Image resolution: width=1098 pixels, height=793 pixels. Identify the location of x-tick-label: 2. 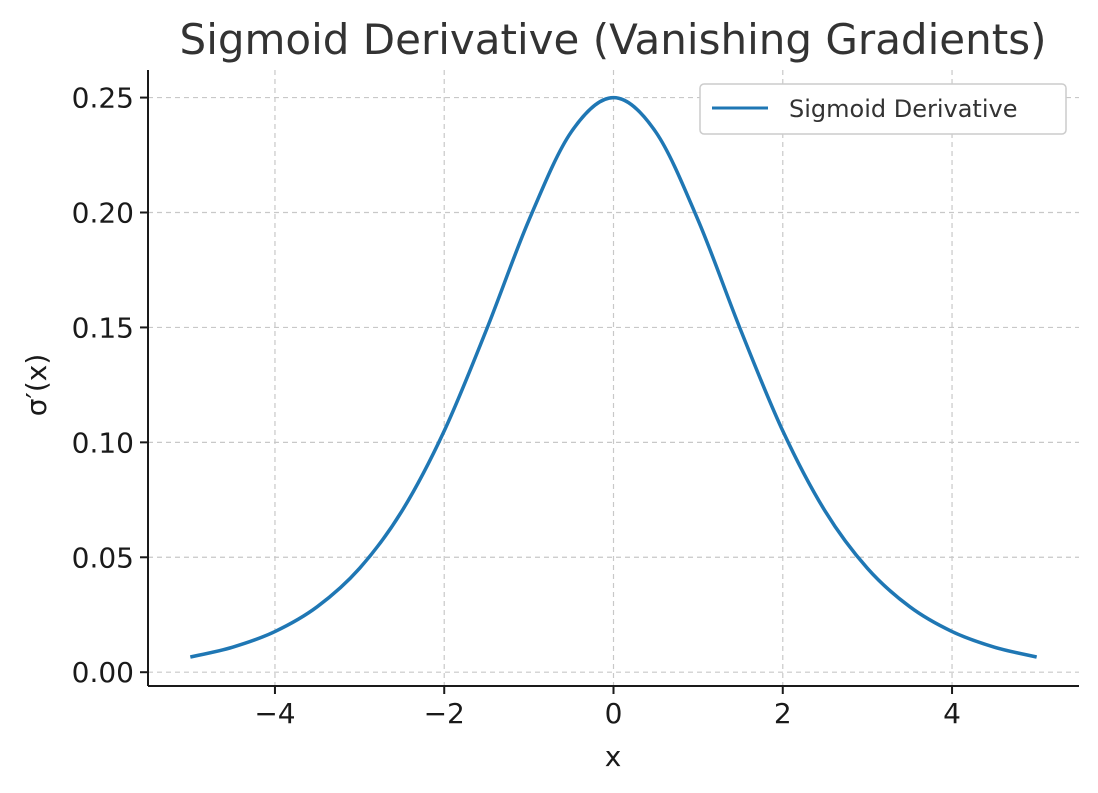
(783, 713).